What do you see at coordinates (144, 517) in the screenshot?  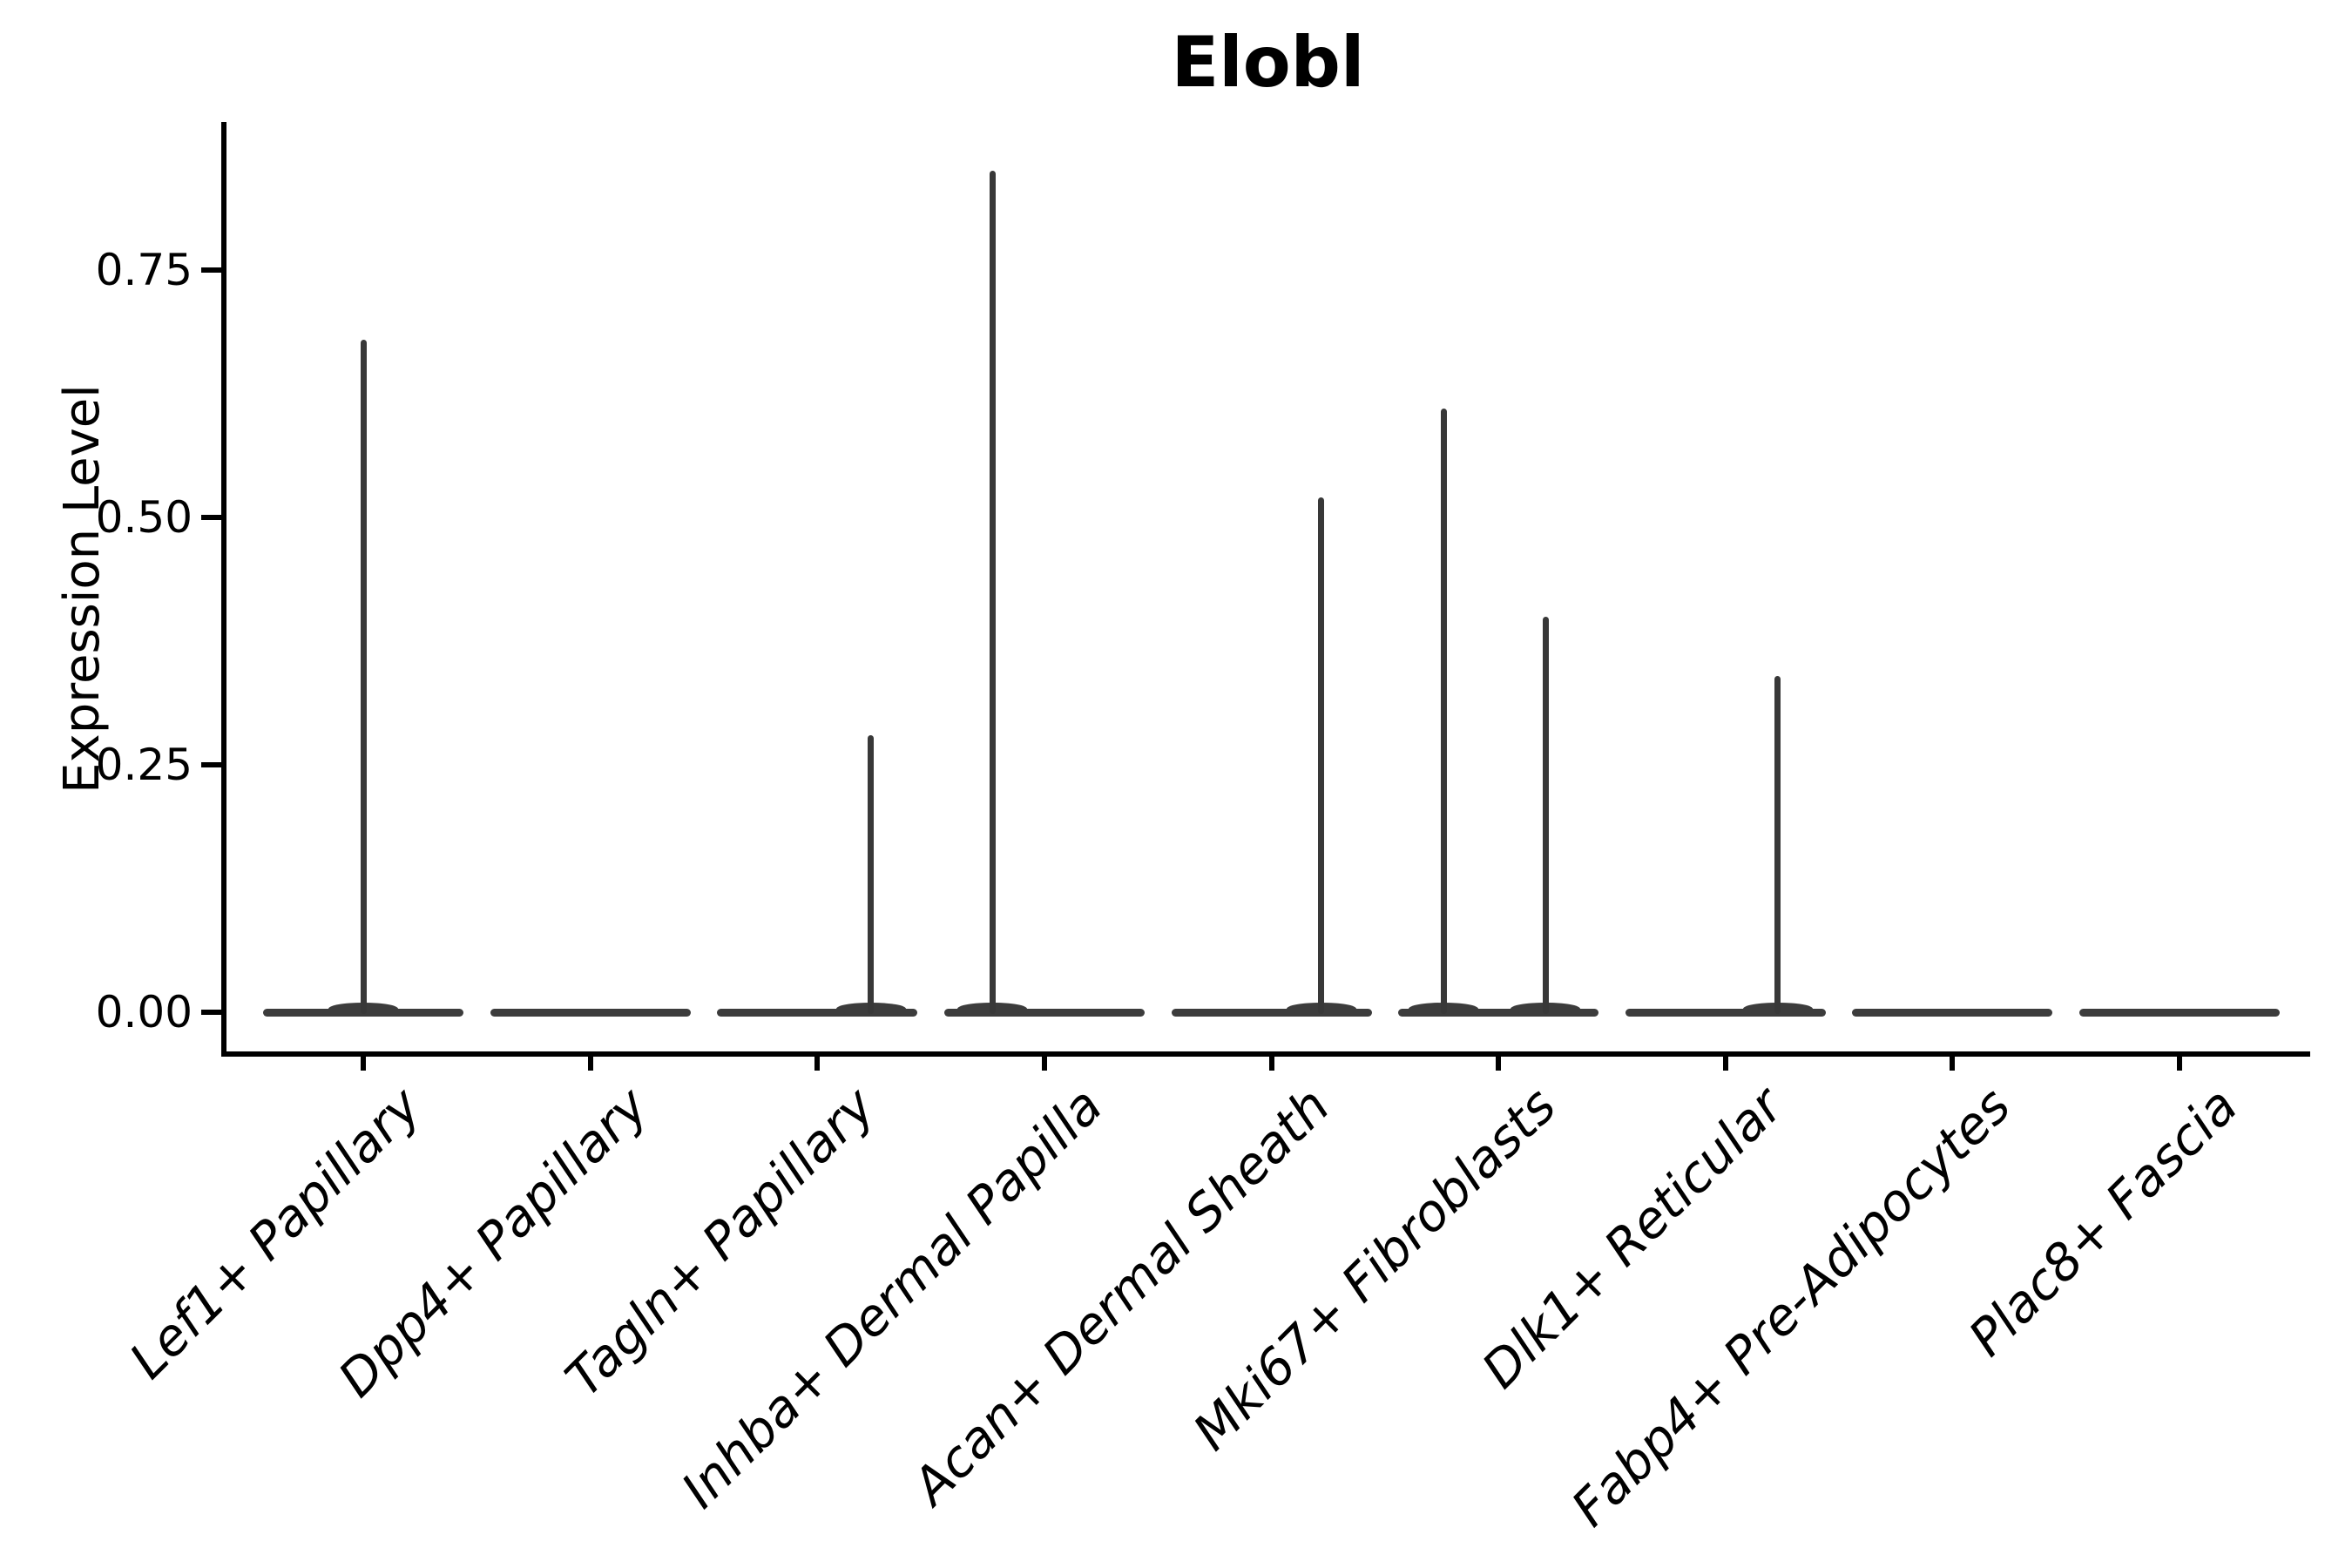 I see `y-tick-label: 0.50` at bounding box center [144, 517].